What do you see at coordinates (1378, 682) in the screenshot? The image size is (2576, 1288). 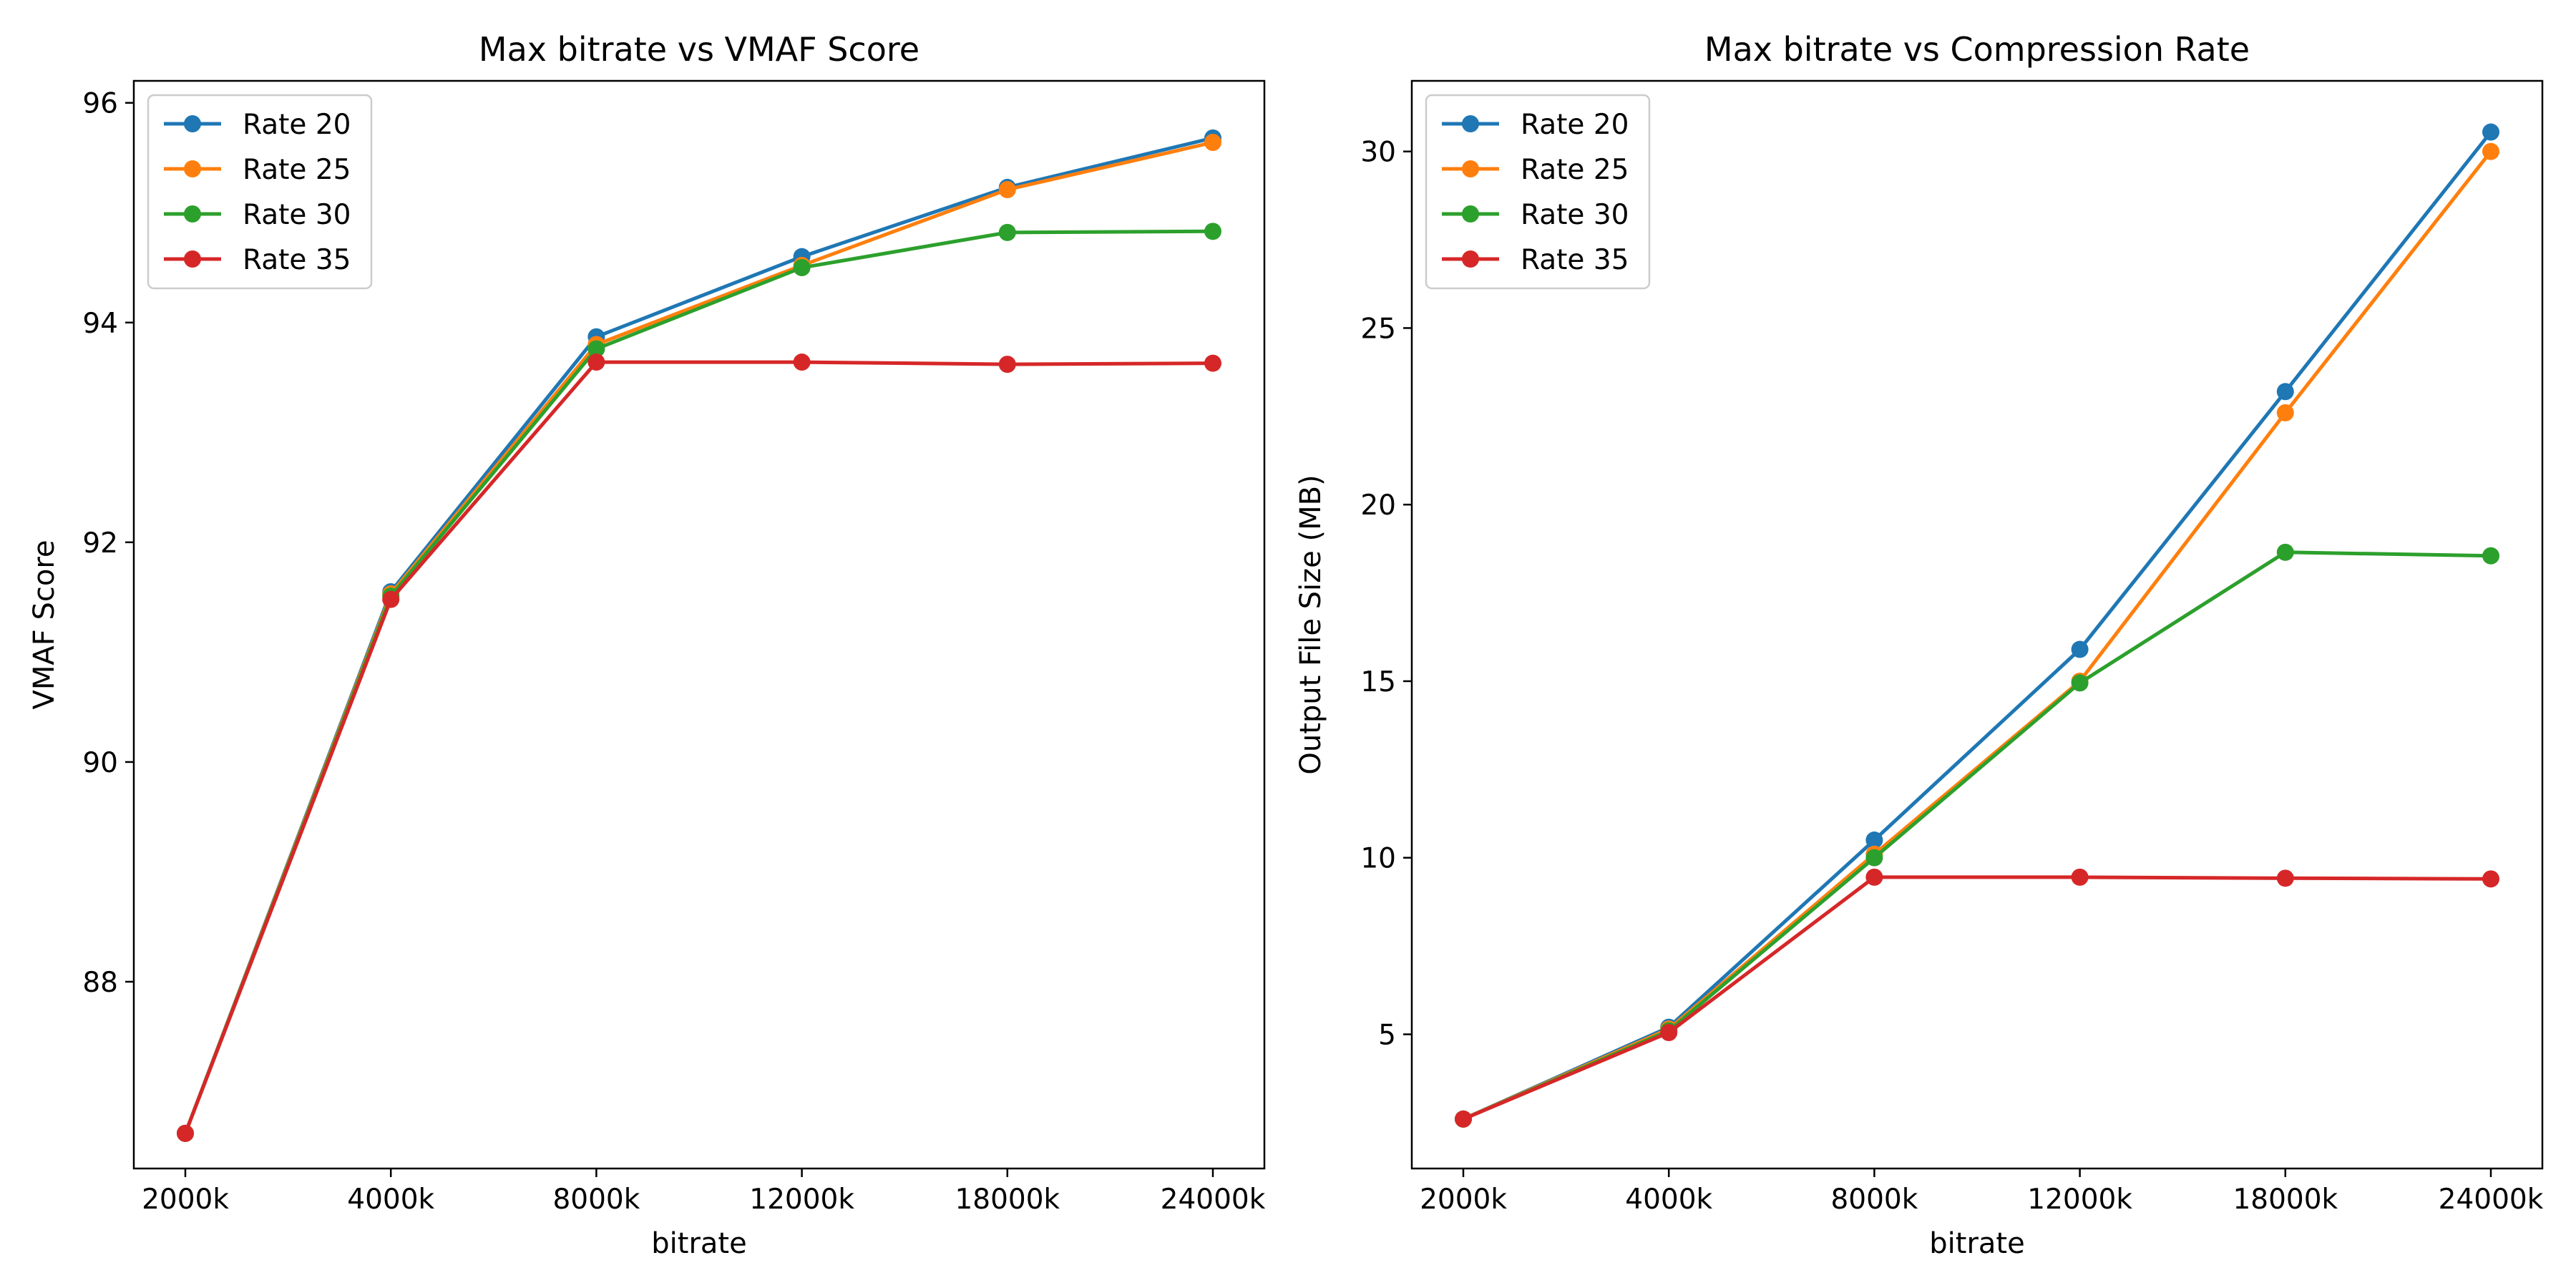 I see `y-tick-label: 15` at bounding box center [1378, 682].